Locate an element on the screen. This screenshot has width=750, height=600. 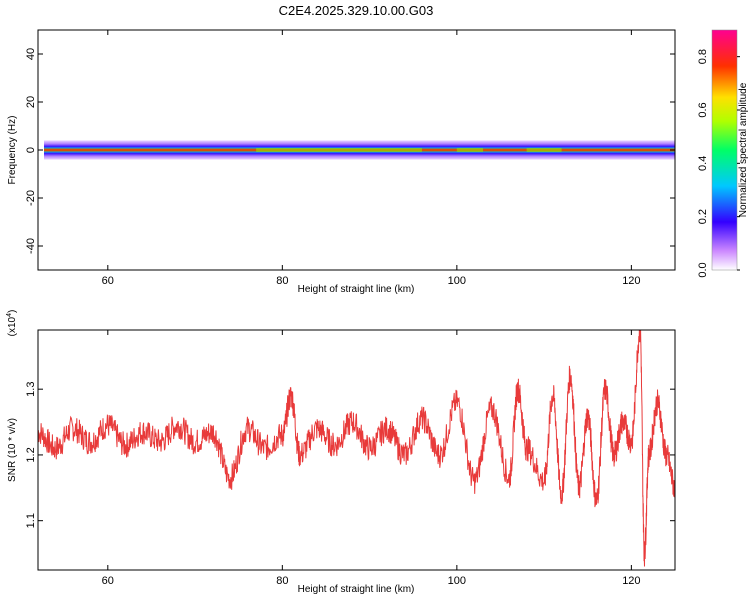
spectrogram-y-axis-title: Frequency (Hz) is located at coordinates (12, 150).